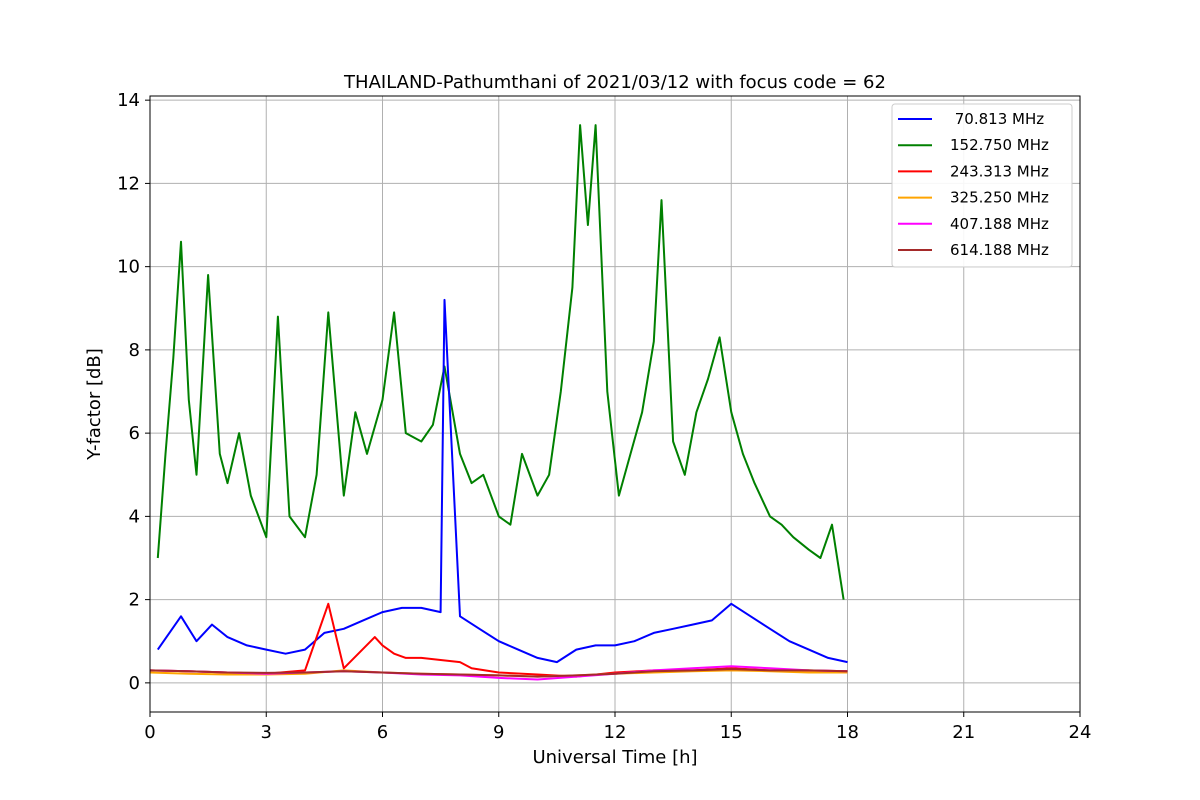 The image size is (1200, 800). What do you see at coordinates (999, 224) in the screenshot?
I see `legend-entry-label: 407.188 MHz` at bounding box center [999, 224].